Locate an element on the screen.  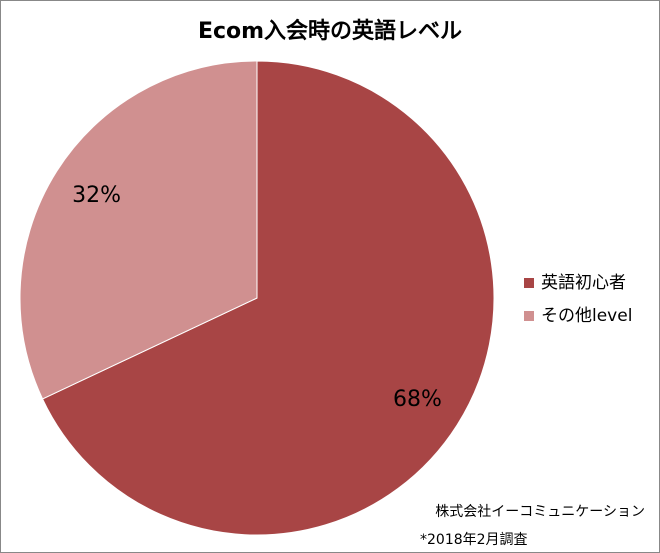
data-label: 32% is located at coordinates (96, 195).